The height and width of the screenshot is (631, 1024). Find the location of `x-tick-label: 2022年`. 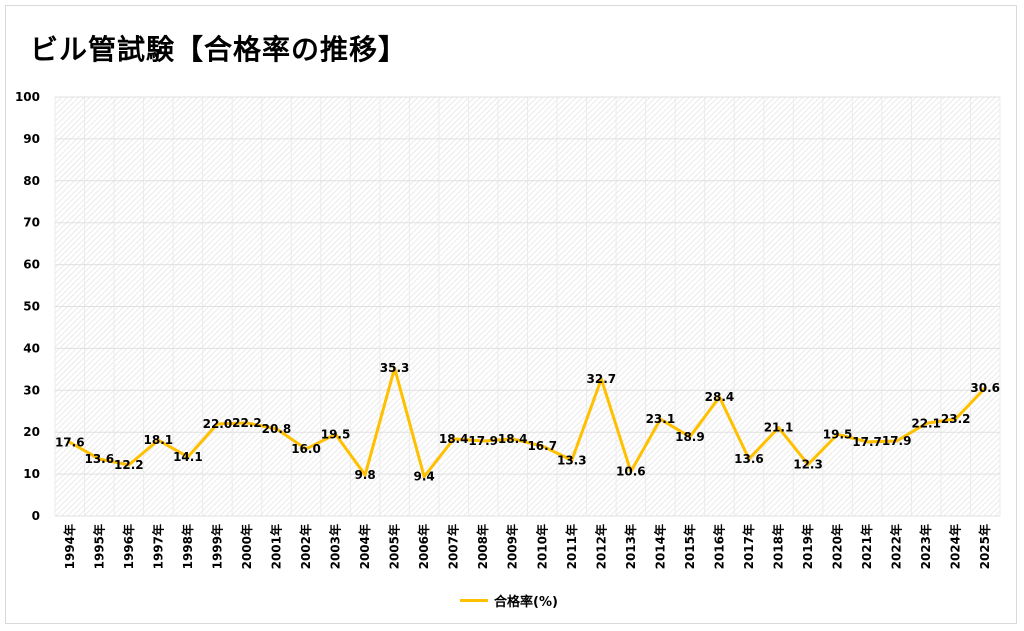

x-tick-label: 2022年 is located at coordinates (896, 546).